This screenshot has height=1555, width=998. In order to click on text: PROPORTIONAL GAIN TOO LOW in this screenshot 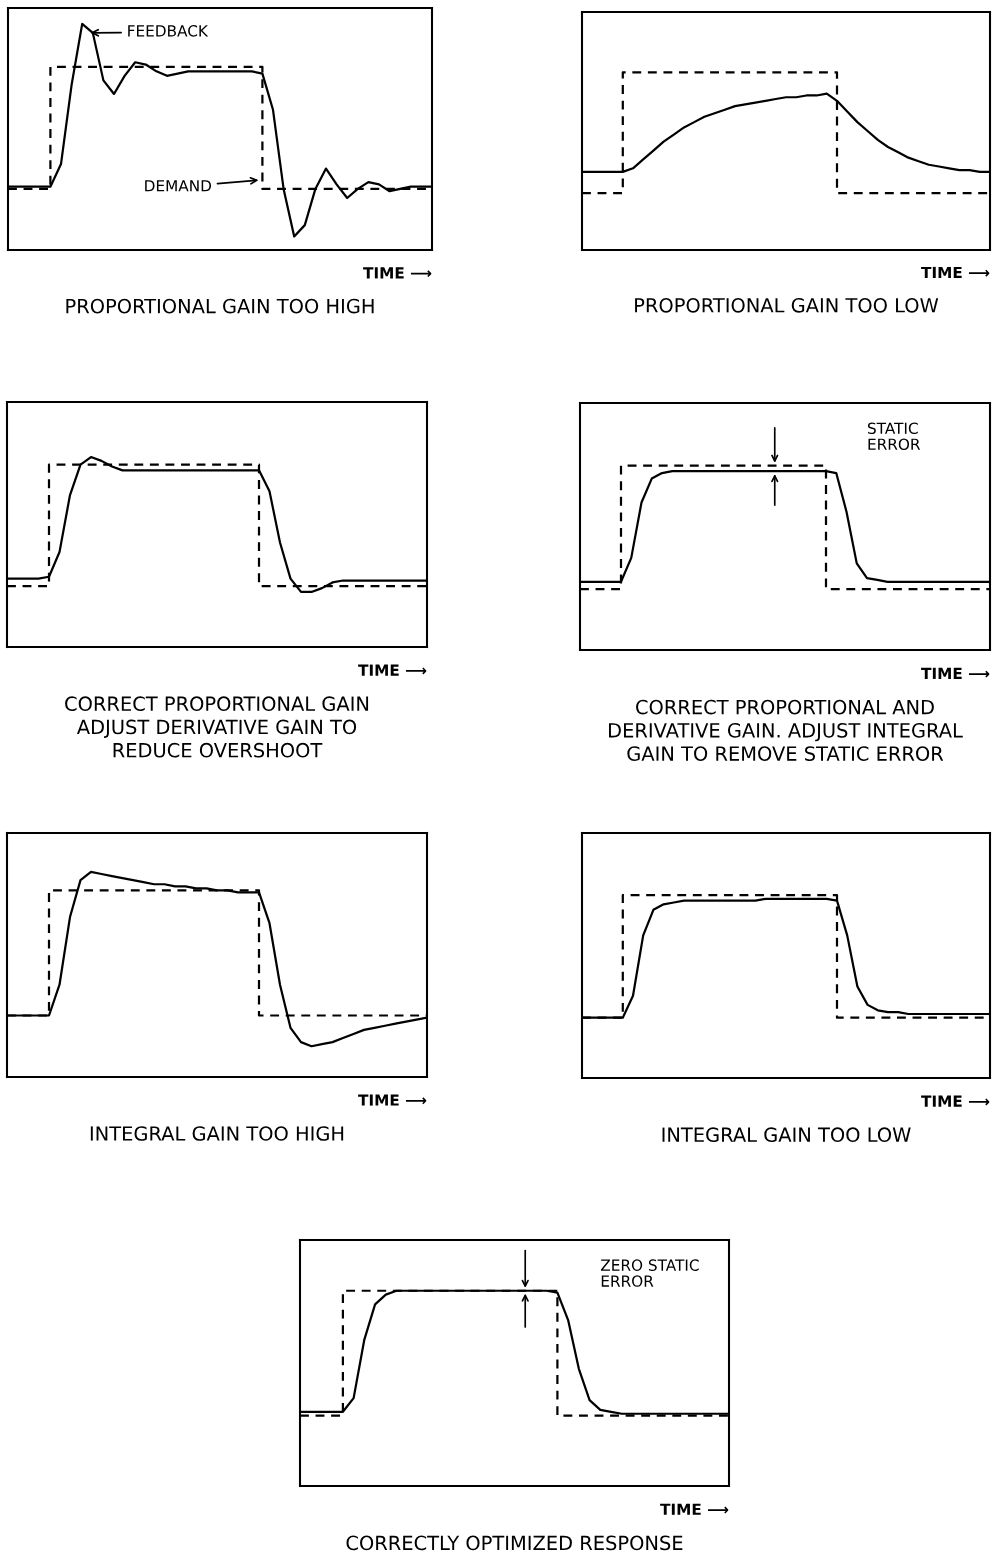, I will do `click(787, 305)`.